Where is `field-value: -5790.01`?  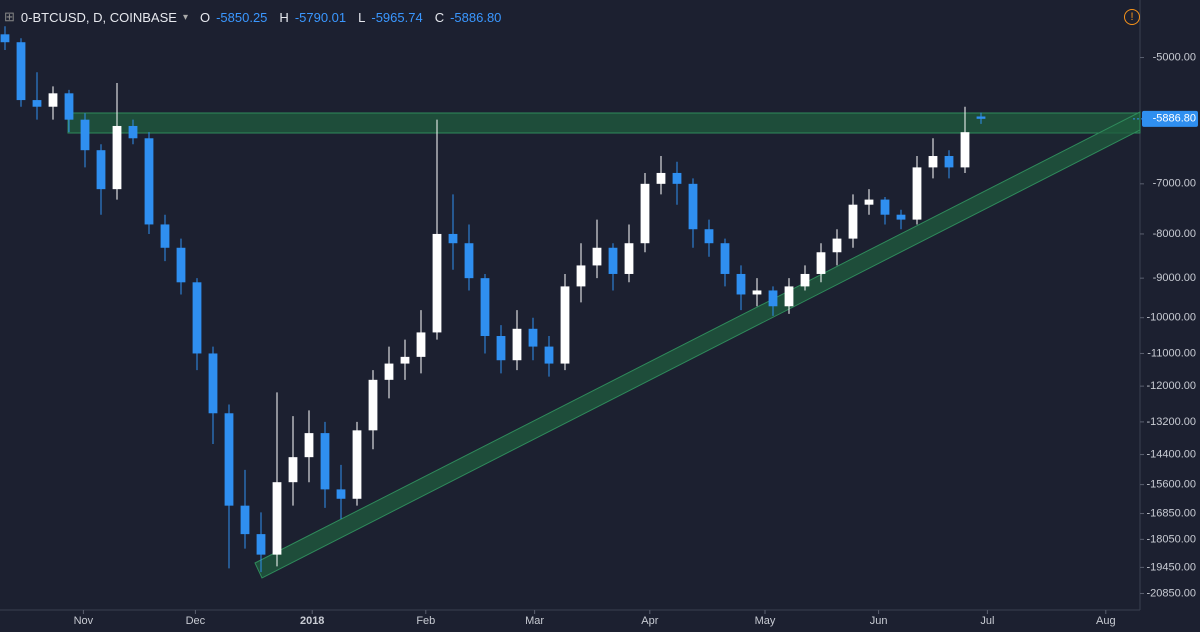 field-value: -5790.01 is located at coordinates (320, 17).